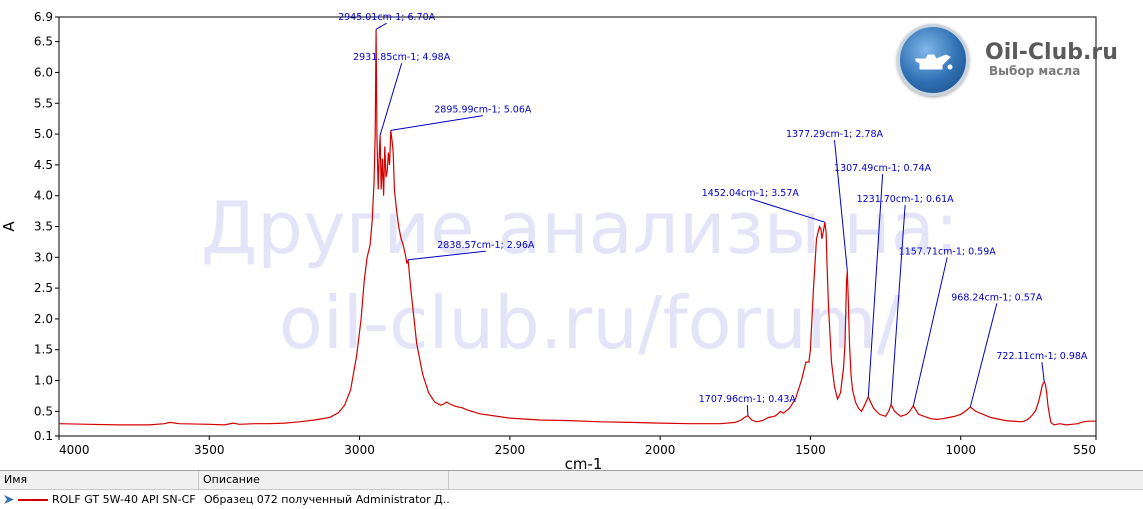 The height and width of the screenshot is (509, 1143). I want to click on x-tick-label: 3000, so click(359, 450).